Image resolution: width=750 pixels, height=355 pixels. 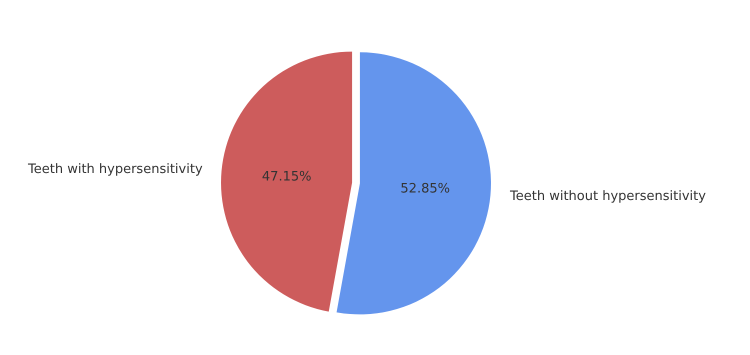 What do you see at coordinates (607, 196) in the screenshot?
I see `slice-label: Teeth without hypersensitivity` at bounding box center [607, 196].